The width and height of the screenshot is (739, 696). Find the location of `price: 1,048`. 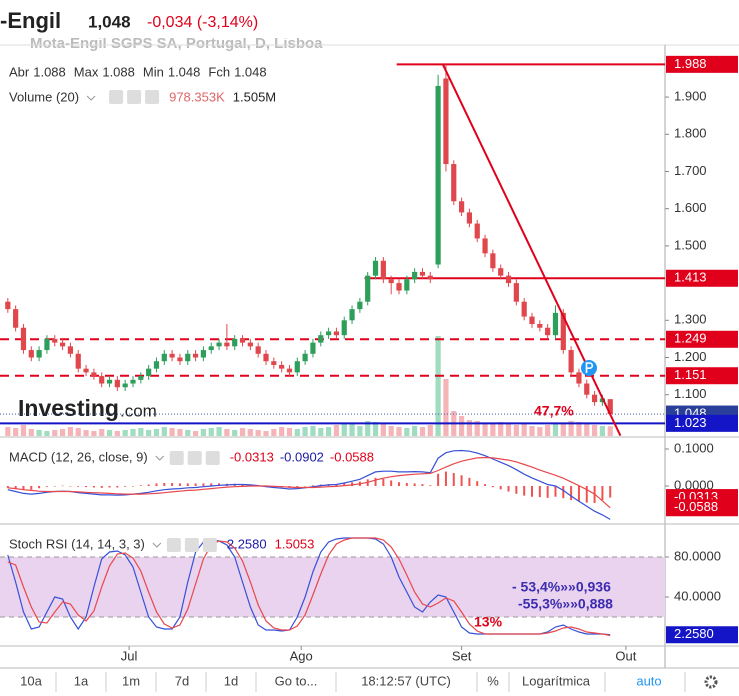

price: 1,048 is located at coordinates (109, 21).